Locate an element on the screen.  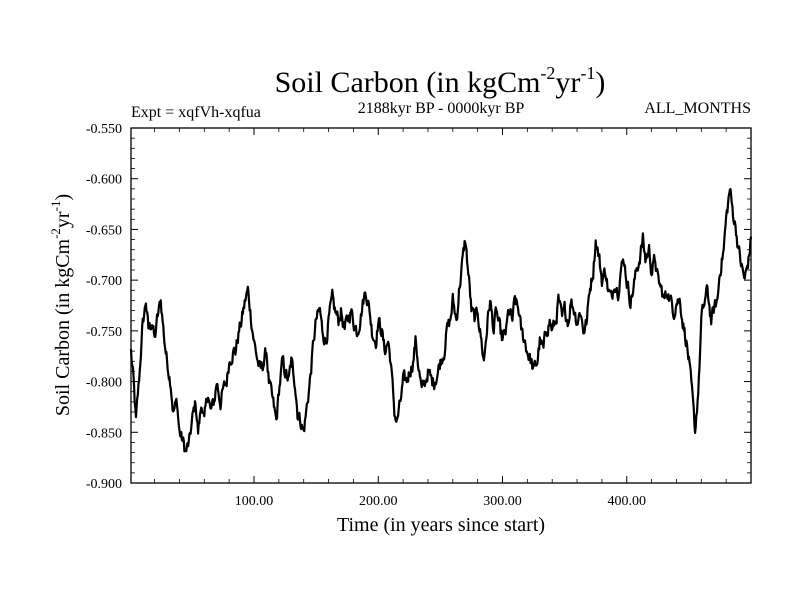
experiment-label: Expt = xqfVh-xqfua is located at coordinates (196, 112).